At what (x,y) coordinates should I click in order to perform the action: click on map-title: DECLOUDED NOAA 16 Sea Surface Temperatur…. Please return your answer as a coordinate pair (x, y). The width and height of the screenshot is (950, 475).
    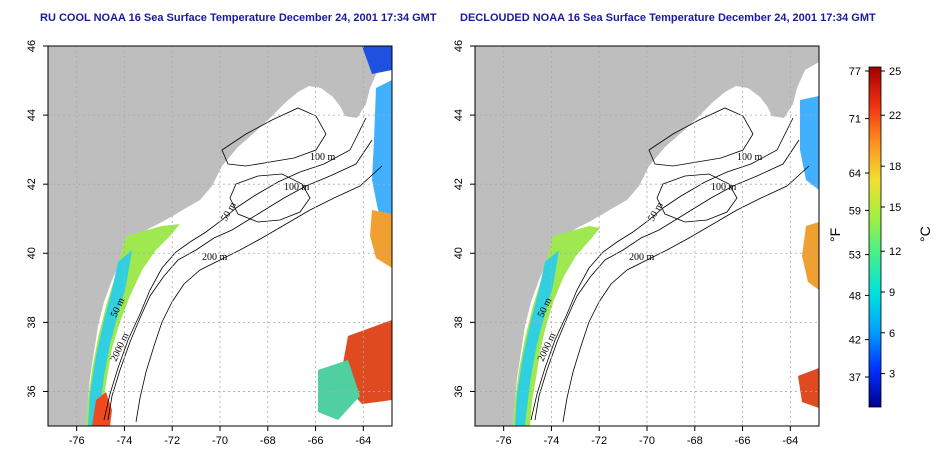
    Looking at the image, I should click on (668, 18).